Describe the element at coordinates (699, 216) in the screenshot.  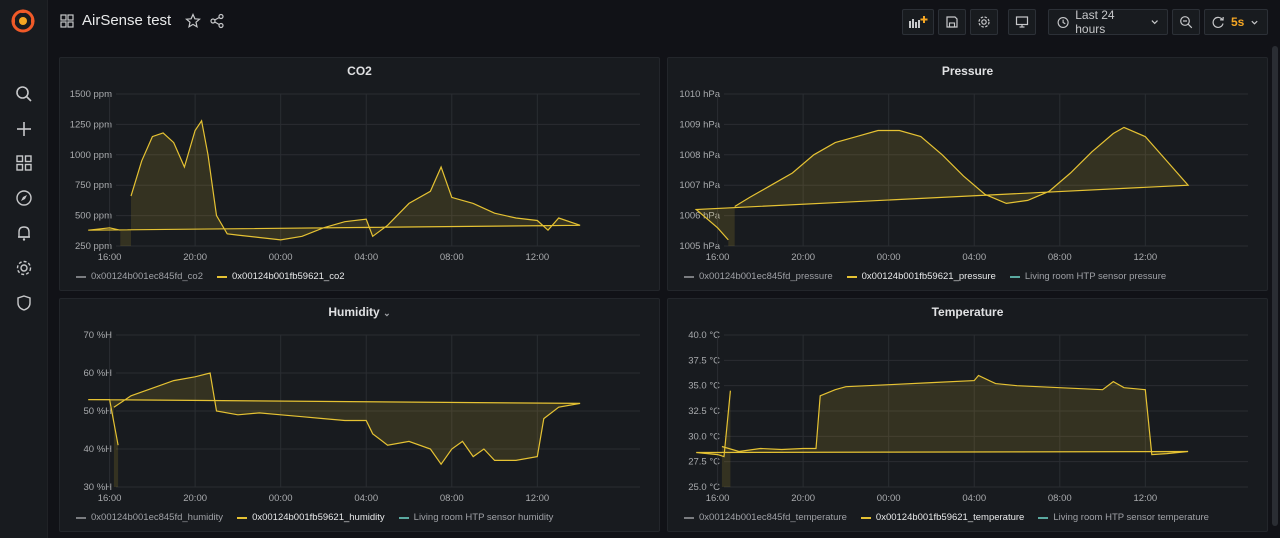
I see `y-tick-label: 1006 hPa` at that location.